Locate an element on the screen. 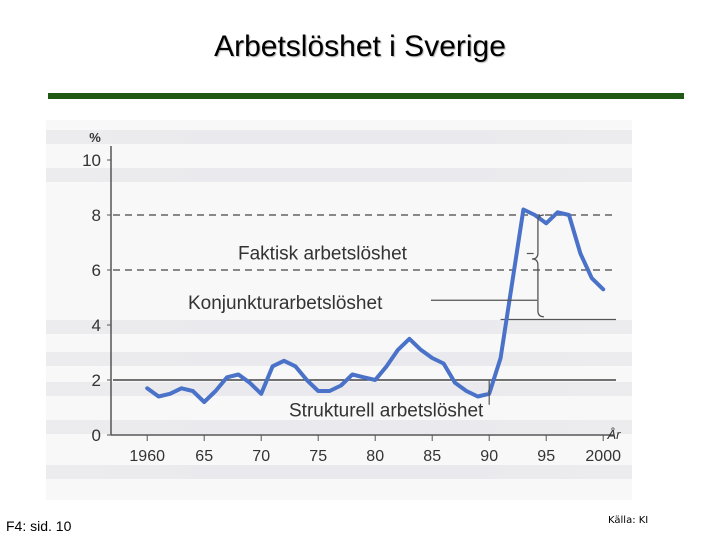 The width and height of the screenshot is (720, 540). annotation-faktisk: Faktisk arbetslöshet is located at coordinates (323, 254).